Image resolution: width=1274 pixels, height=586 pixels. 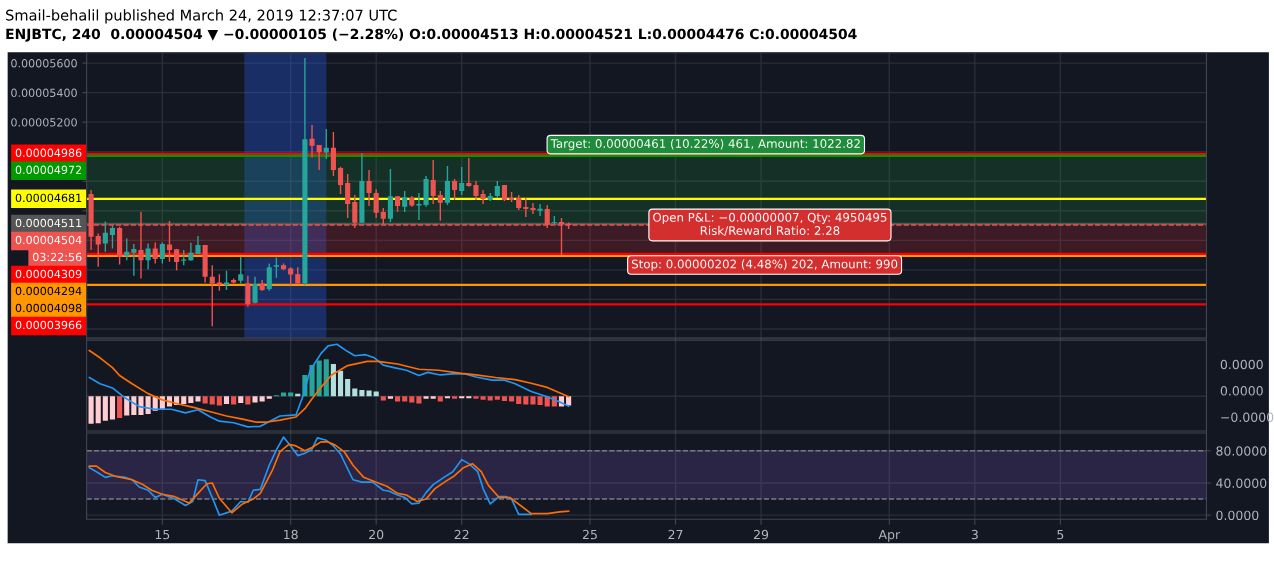 What do you see at coordinates (974, 534) in the screenshot?
I see `x-tick-label: 3` at bounding box center [974, 534].